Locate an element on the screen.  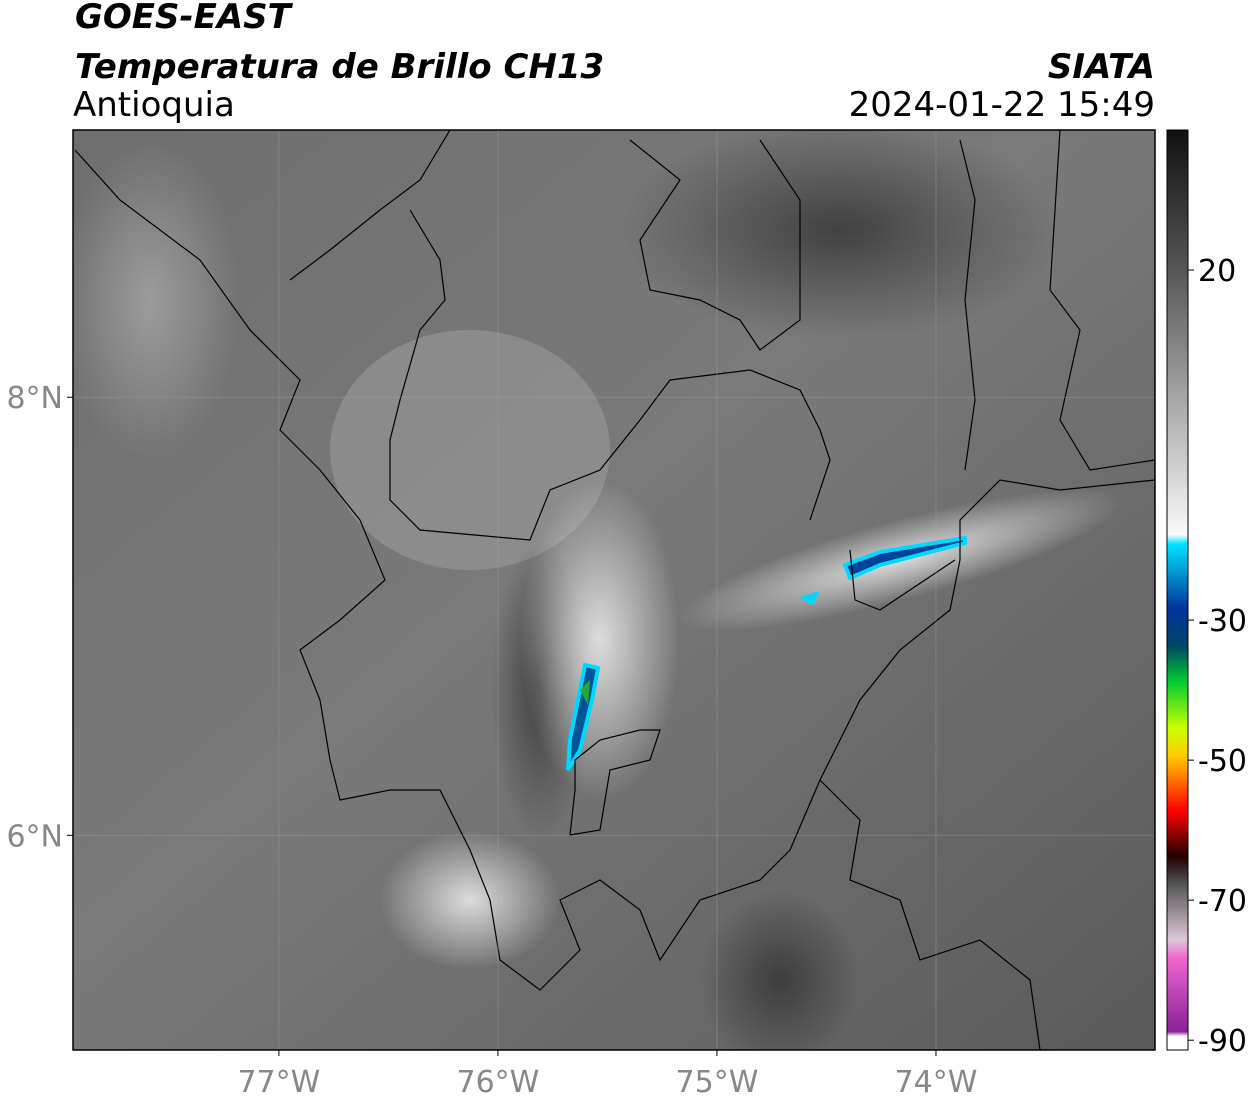
colorbar is located at coordinates (1177, 590).